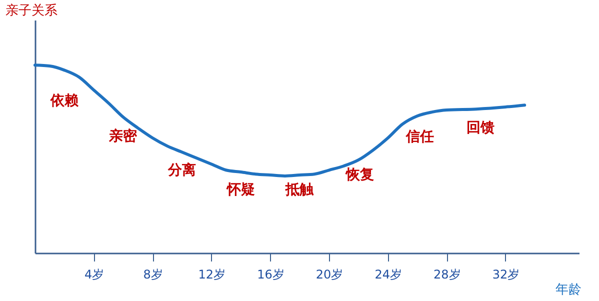 Image resolution: width=599 pixels, height=301 pixels. Describe the element at coordinates (299, 190) in the screenshot. I see `annotation: 抵触` at that location.